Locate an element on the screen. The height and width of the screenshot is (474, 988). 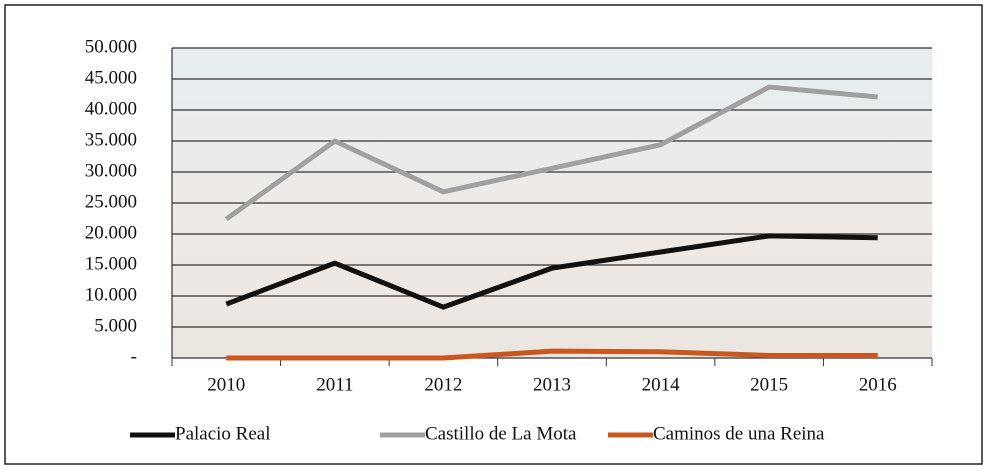
y-tick-label: 50.000 is located at coordinates (111, 46).